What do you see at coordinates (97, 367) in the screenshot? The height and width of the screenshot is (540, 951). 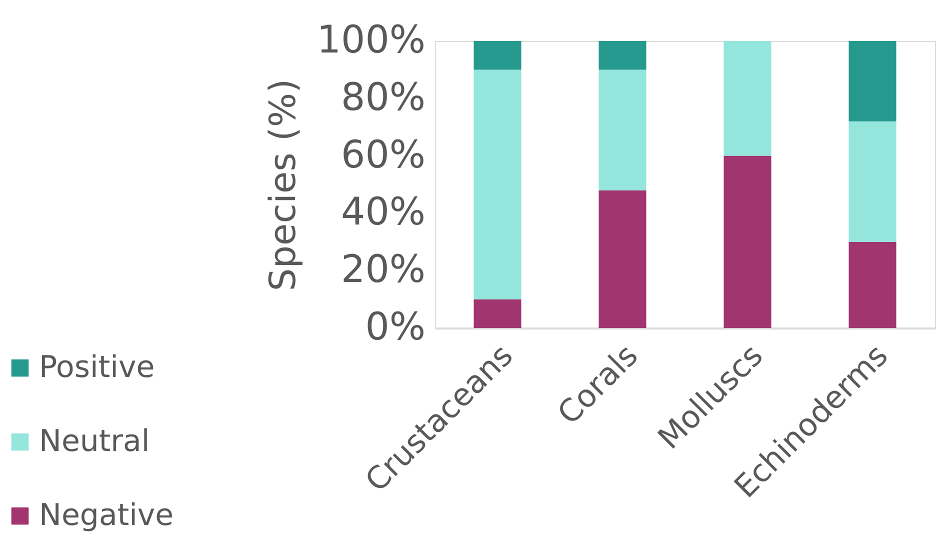 I see `legend-label: Positive` at bounding box center [97, 367].